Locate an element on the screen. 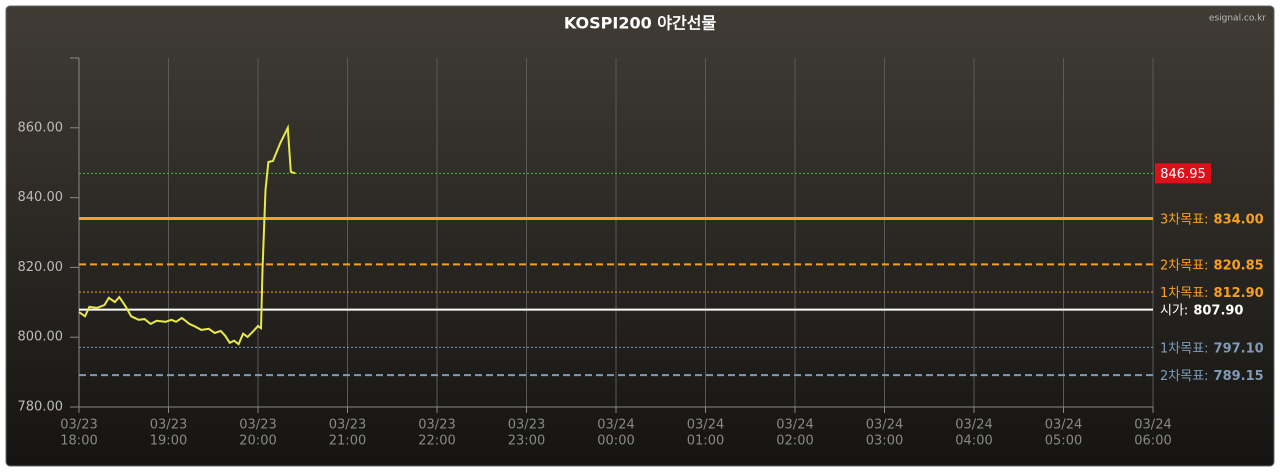 The height and width of the screenshot is (475, 1280). x-tick-label: 01:00 is located at coordinates (705, 441).